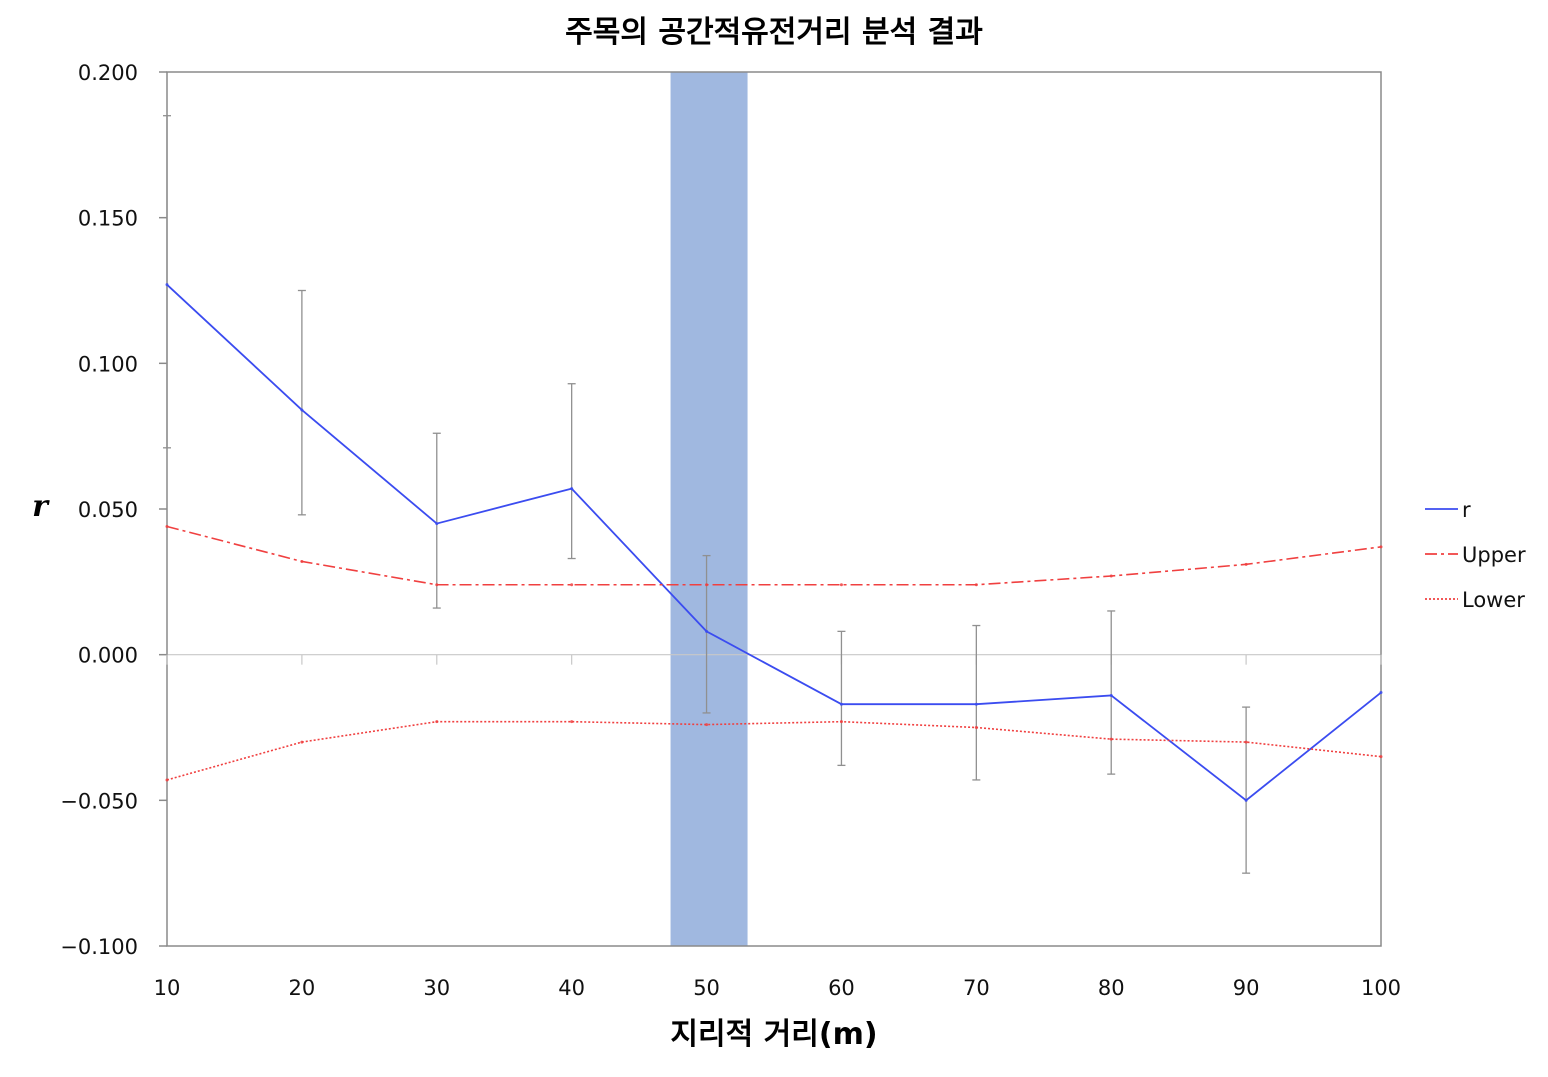  What do you see at coordinates (108, 510) in the screenshot?
I see `y-tick-label: 0.050` at bounding box center [108, 510].